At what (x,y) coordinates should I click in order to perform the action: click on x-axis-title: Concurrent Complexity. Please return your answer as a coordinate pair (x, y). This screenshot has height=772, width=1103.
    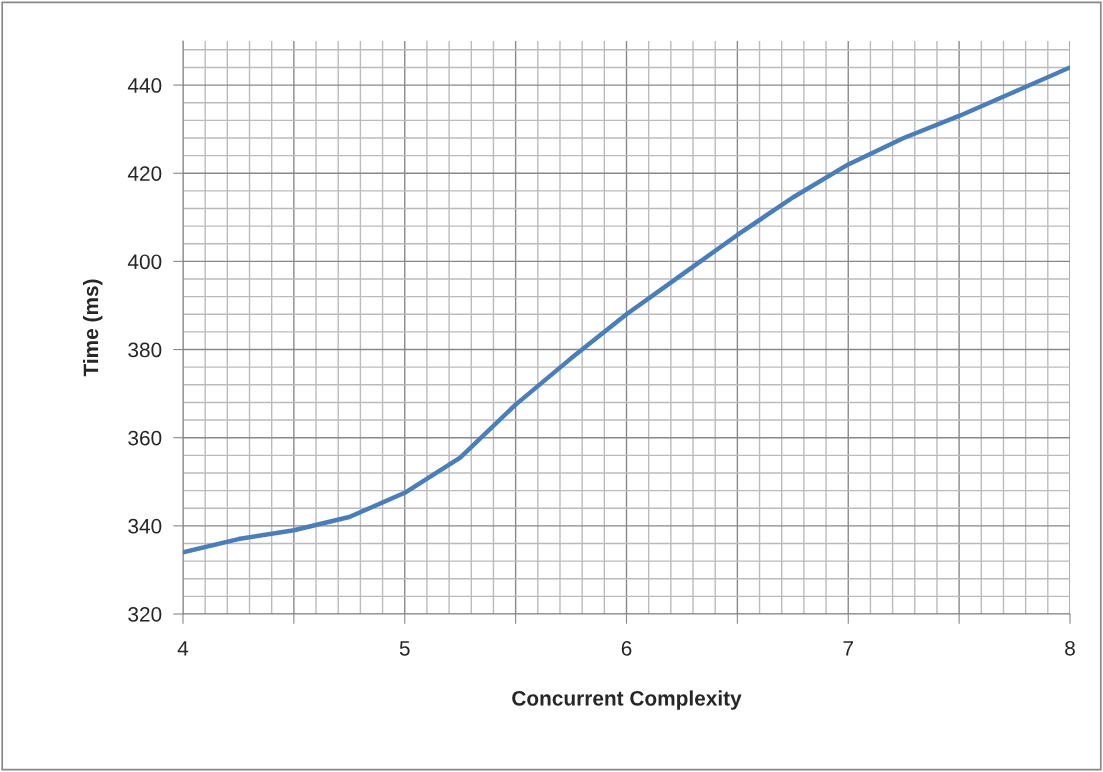
    Looking at the image, I should click on (627, 700).